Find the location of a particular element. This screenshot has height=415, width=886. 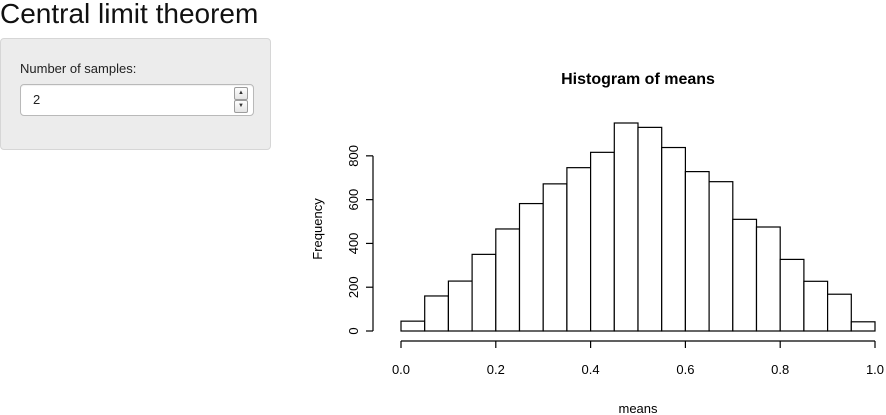

x-tick-label: 0.8 is located at coordinates (780, 369).